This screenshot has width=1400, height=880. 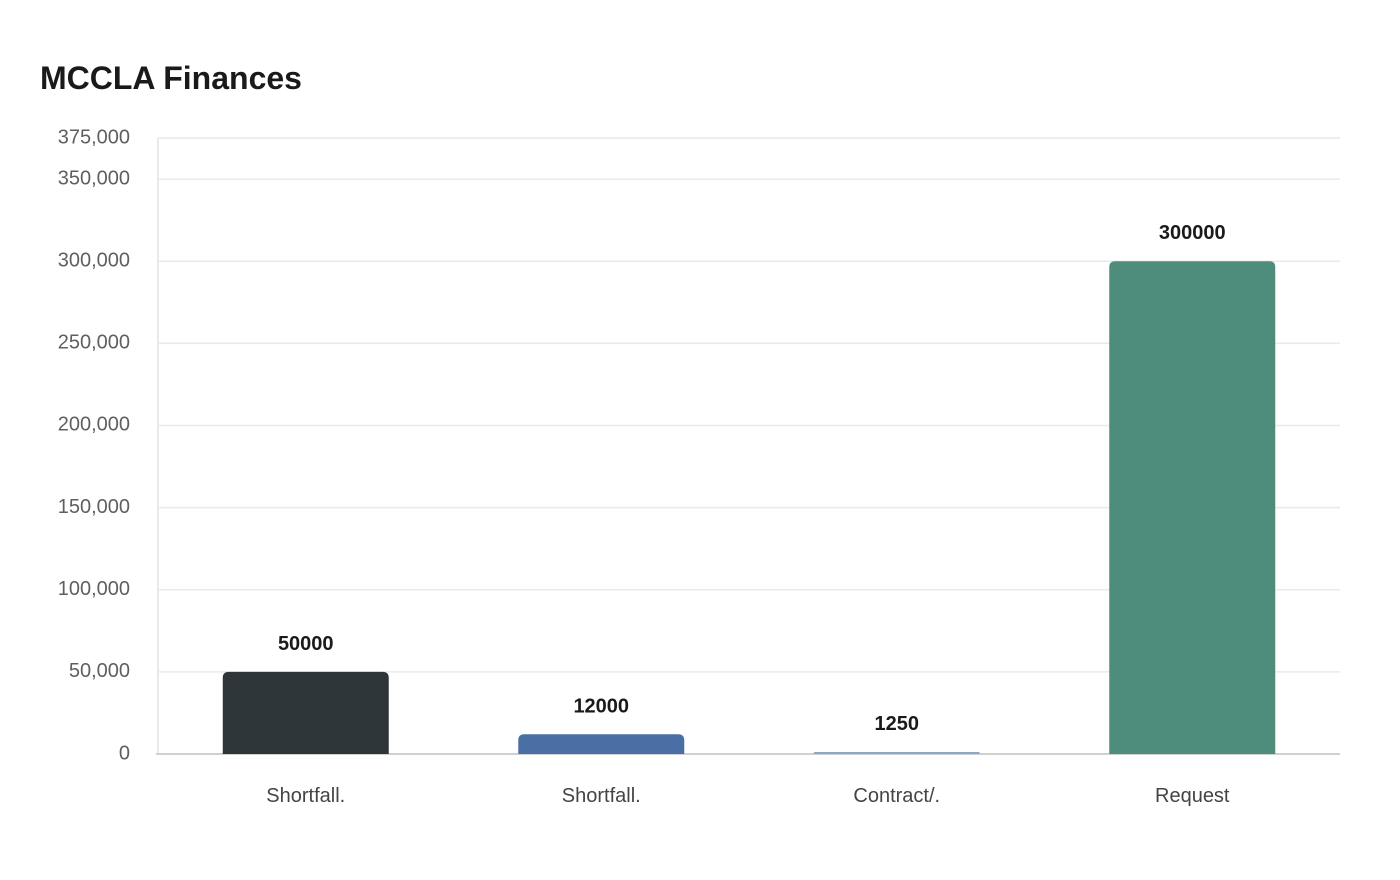 I want to click on chart-title: MCCLA Finances, so click(x=171, y=78).